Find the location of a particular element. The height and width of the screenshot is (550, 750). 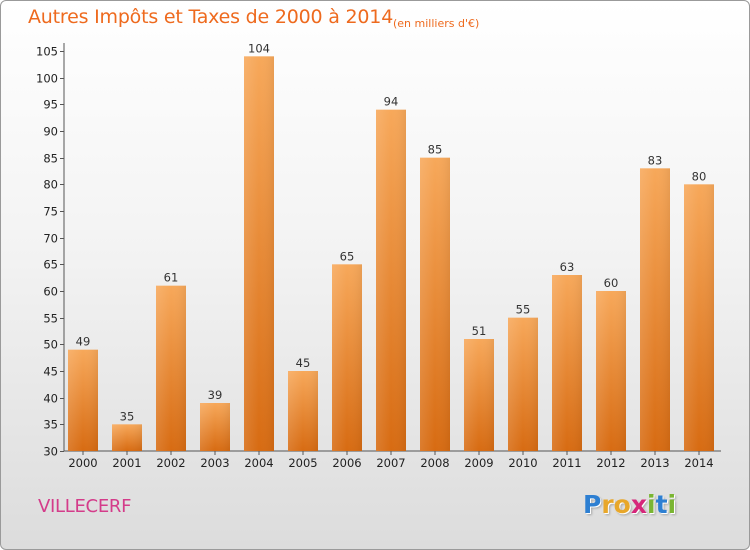

data-label: 55 is located at coordinates (523, 310).